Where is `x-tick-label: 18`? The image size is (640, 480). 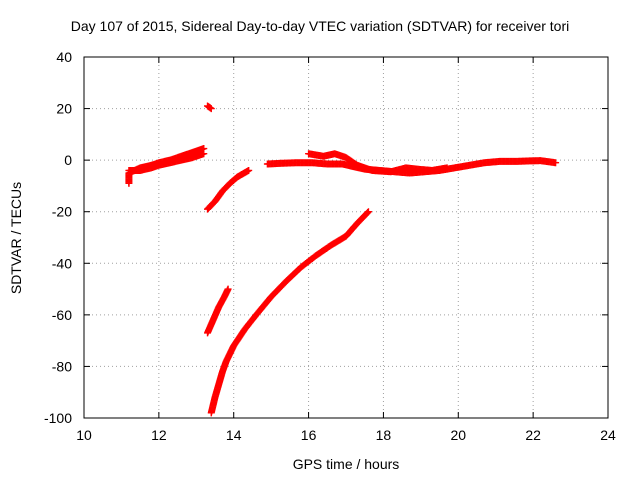
x-tick-label: 18 is located at coordinates (384, 435).